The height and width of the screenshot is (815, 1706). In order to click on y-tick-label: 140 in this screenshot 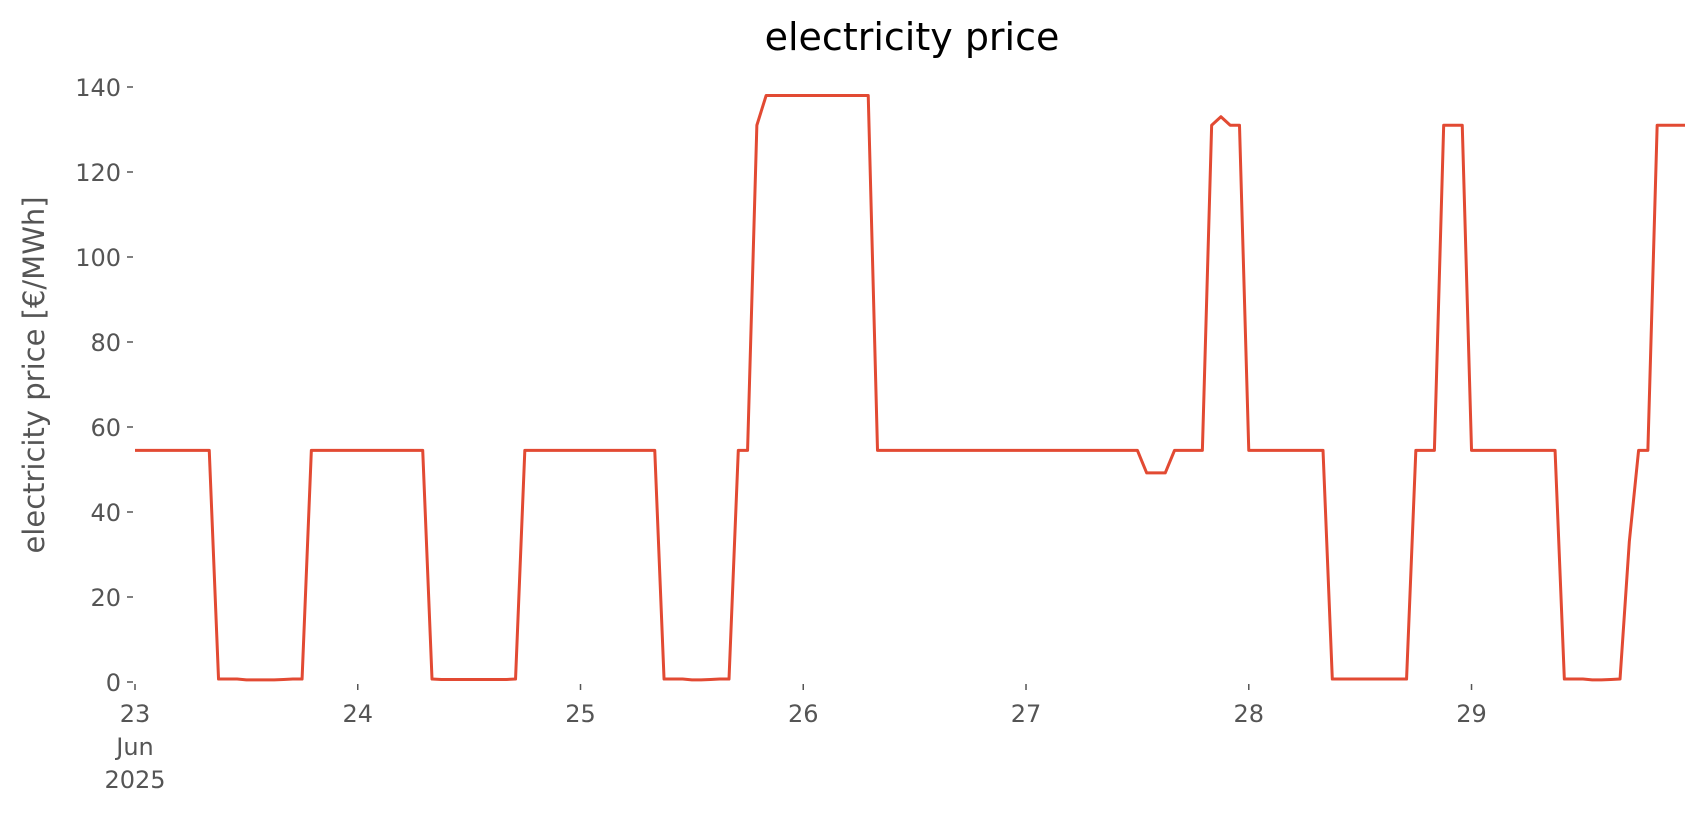, I will do `click(98, 88)`.